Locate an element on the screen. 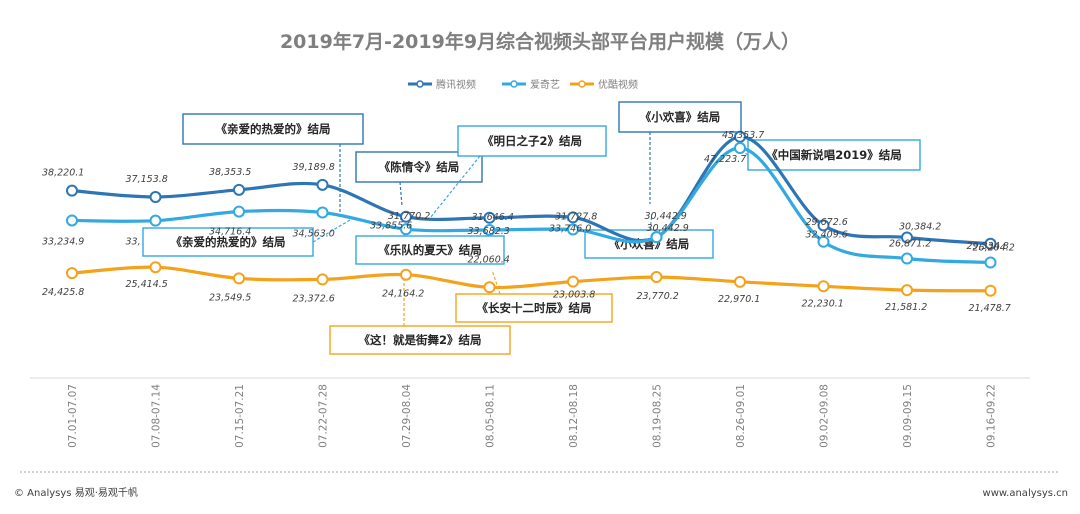 The width and height of the screenshot is (1080, 514). footer-url: www.analysys.cn is located at coordinates (1025, 493).